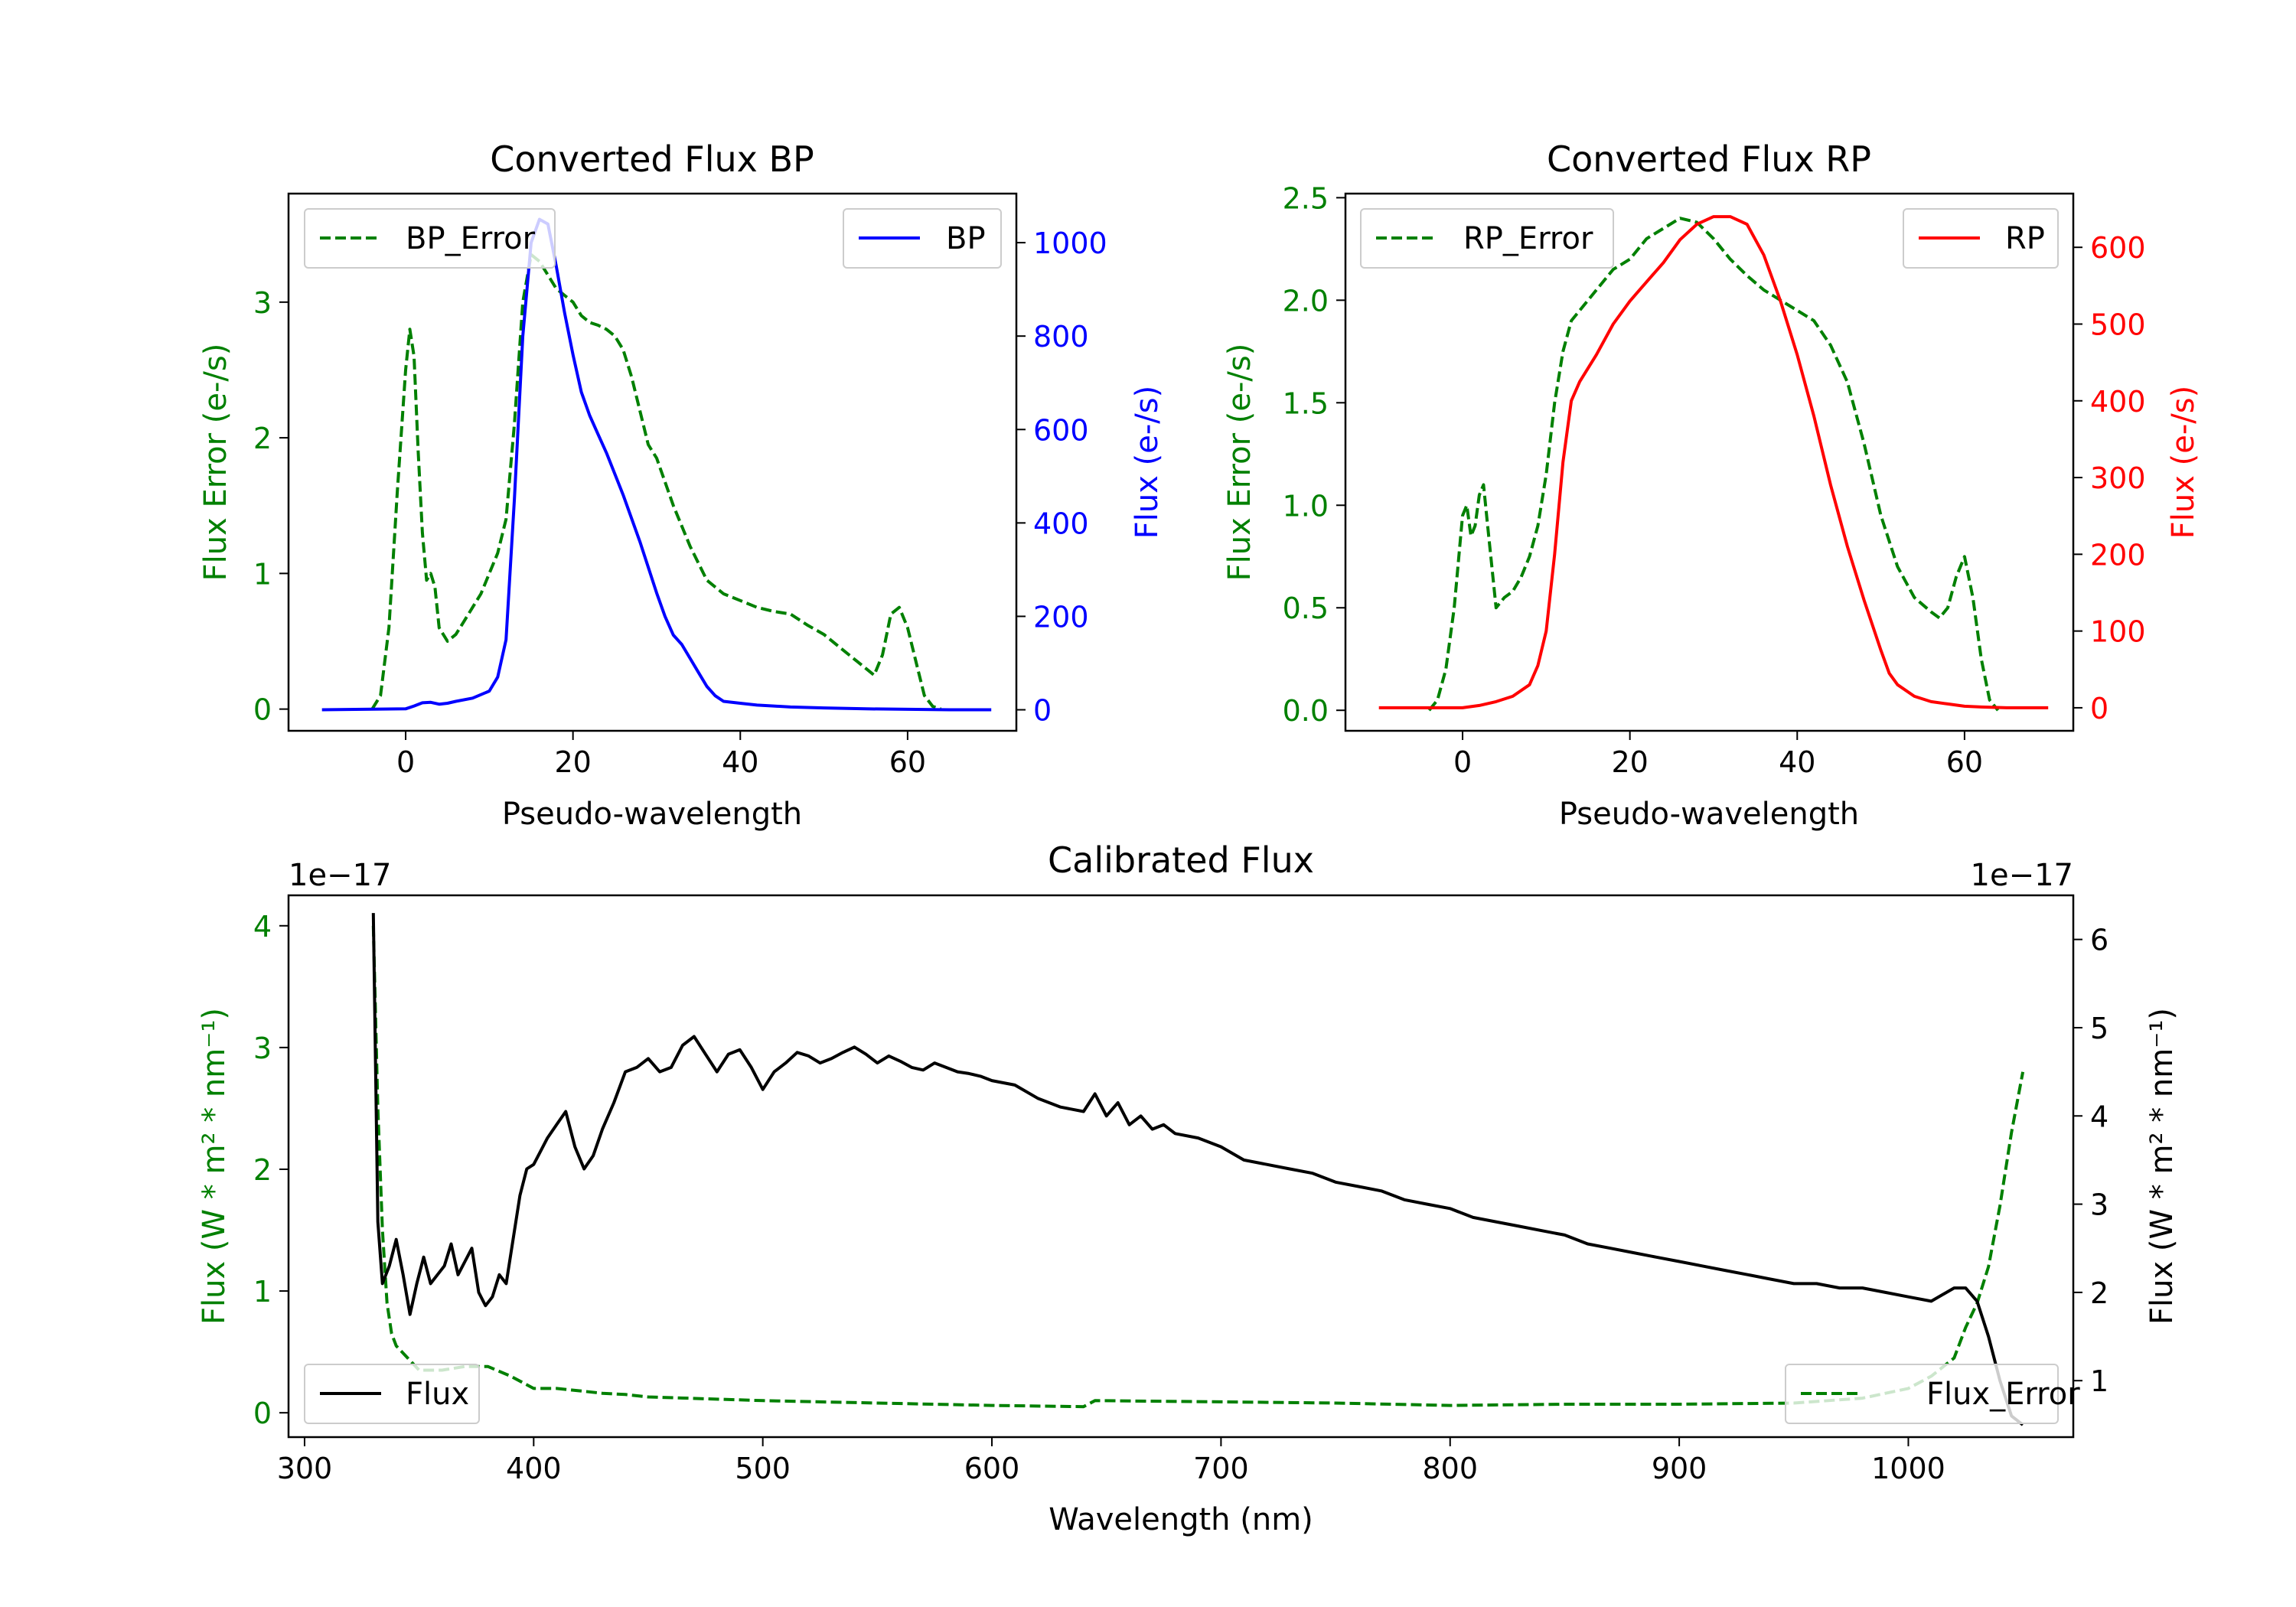 This screenshot has width=2296, height=1607. I want to click on y-ticks-left: 0 1 2 3 4, so click(271, 1170).